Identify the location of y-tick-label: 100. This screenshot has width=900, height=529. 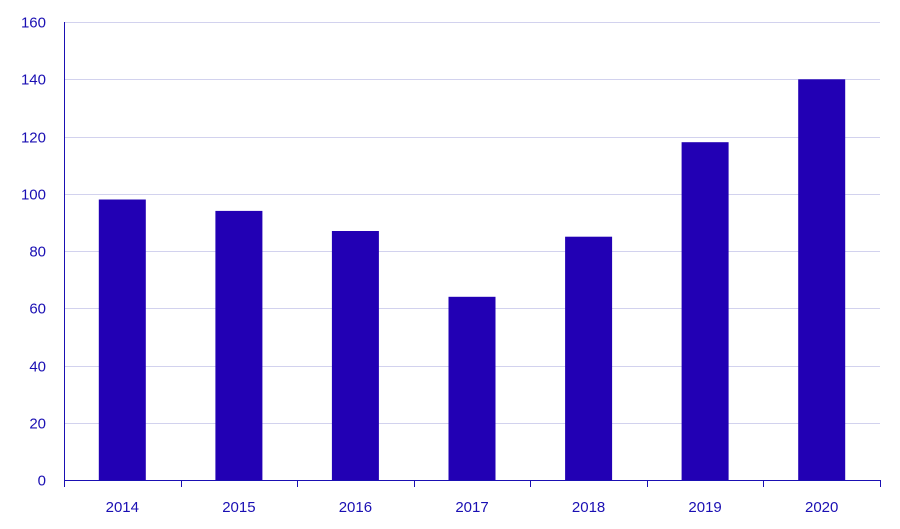
(33, 195).